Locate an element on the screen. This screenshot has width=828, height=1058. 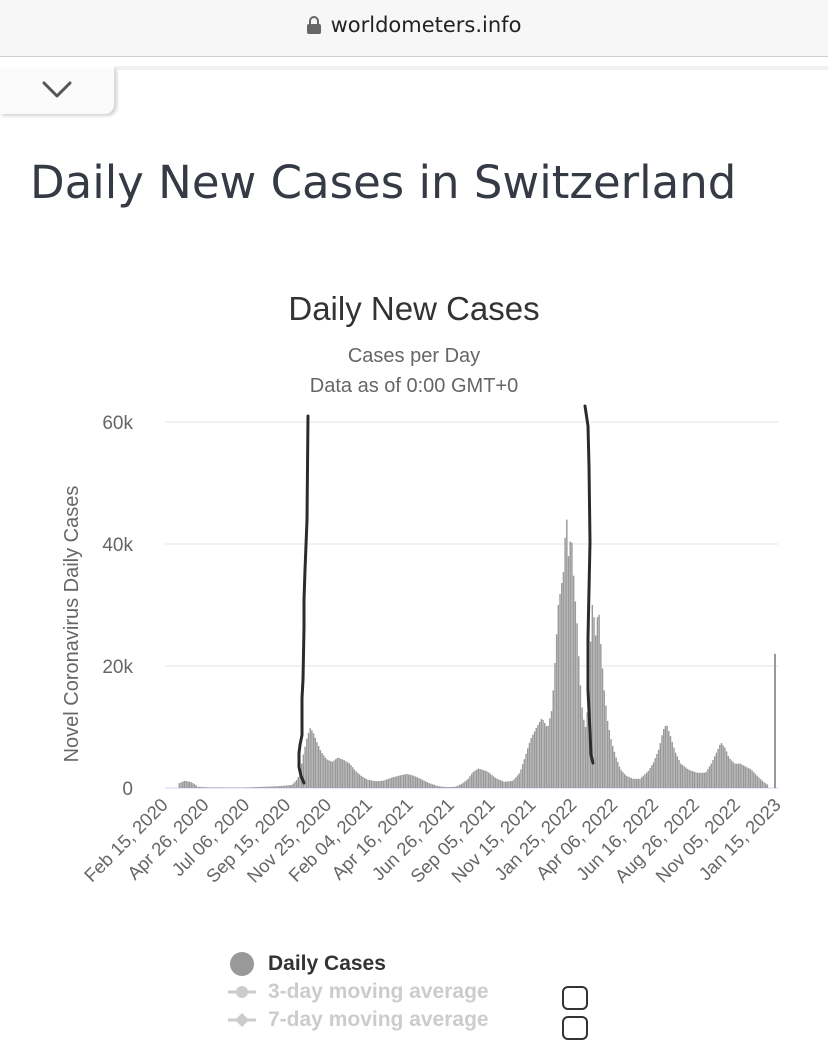
expand-menu-button is located at coordinates (57, 91).